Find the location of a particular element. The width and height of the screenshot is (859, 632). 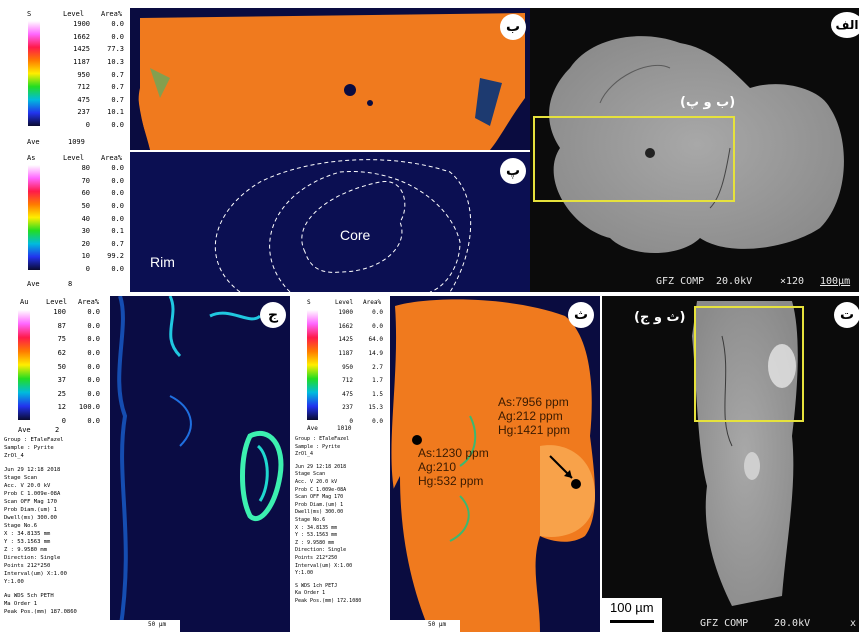

legend-ave-value: 1099 is located at coordinates (76, 142).